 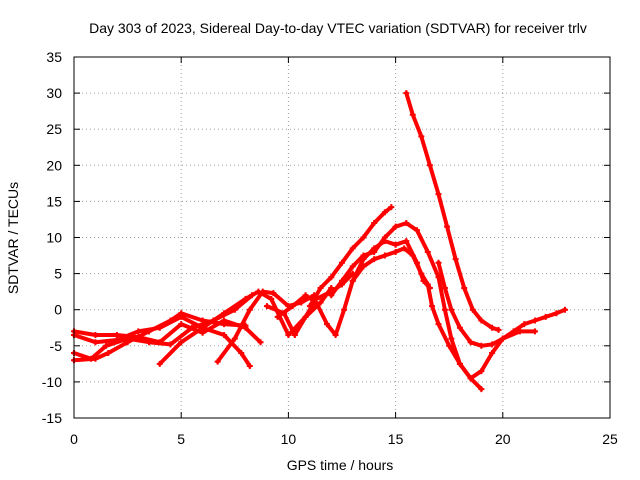 What do you see at coordinates (503, 439) in the screenshot?
I see `x-tick-label: 20` at bounding box center [503, 439].